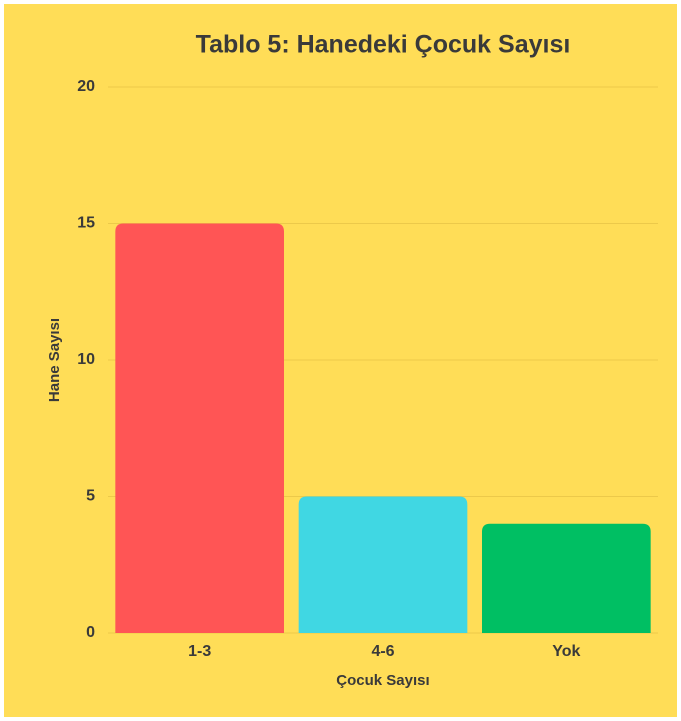 The width and height of the screenshot is (681, 721). Describe the element at coordinates (566, 651) in the screenshot. I see `x-tick-label: Yok` at that location.